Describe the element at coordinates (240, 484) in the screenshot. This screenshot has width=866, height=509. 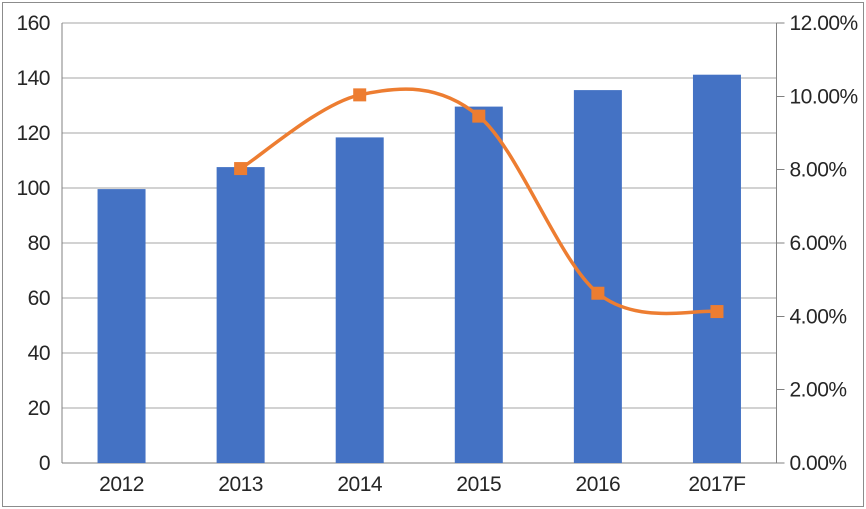
I see `category-label-2013: 2013` at that location.